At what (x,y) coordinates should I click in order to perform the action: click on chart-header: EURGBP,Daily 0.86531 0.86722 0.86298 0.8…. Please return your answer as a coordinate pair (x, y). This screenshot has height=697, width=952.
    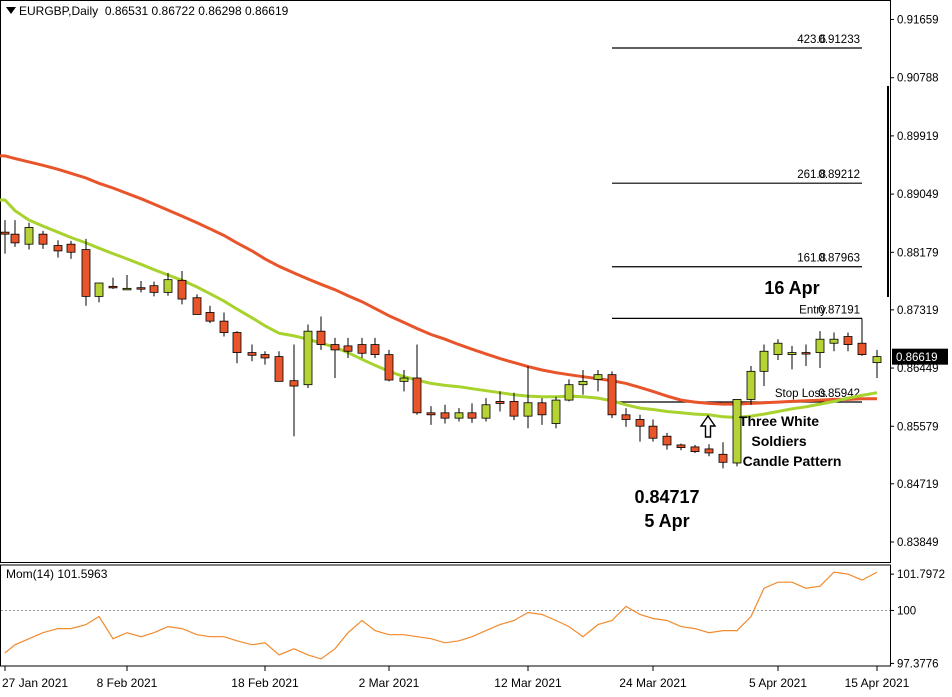
    Looking at the image, I should click on (147, 11).